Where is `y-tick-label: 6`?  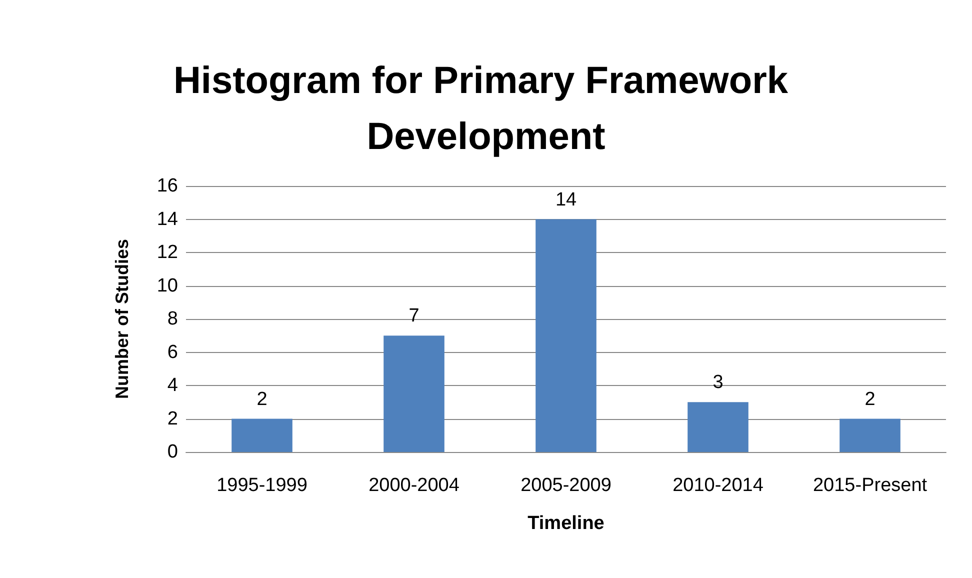 y-tick-label: 6 is located at coordinates (172, 352).